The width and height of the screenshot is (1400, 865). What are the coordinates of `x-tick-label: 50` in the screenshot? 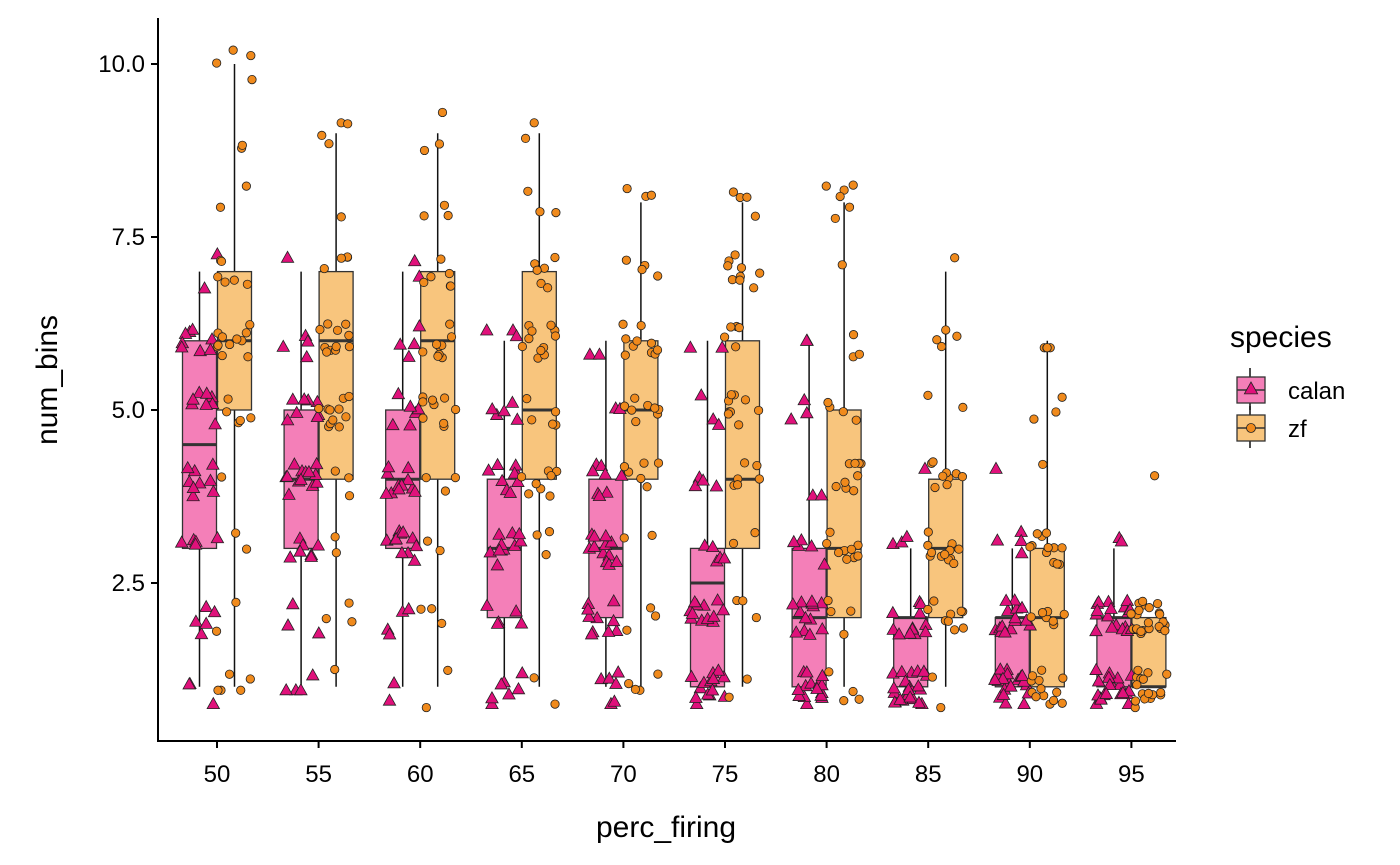 It's located at (217, 774).